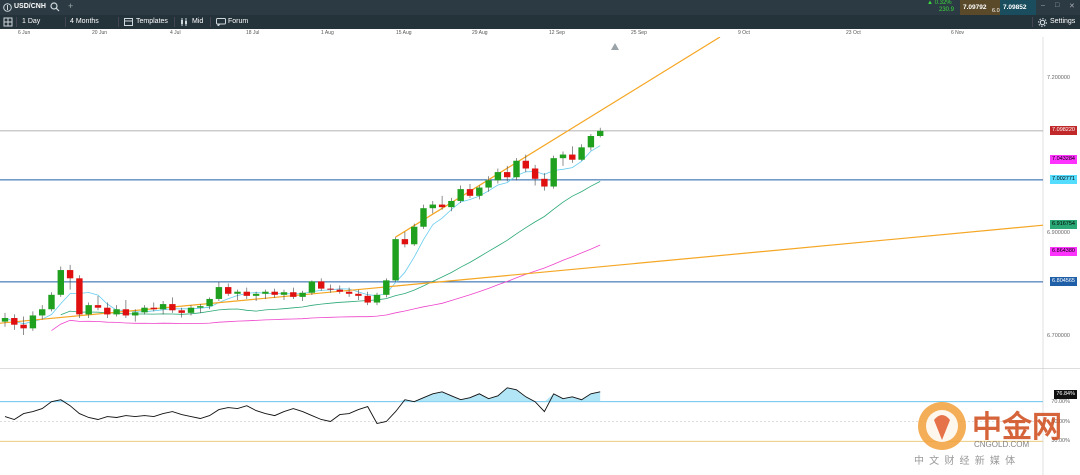 Image resolution: width=1080 pixels, height=475 pixels. What do you see at coordinates (31, 21) in the screenshot?
I see `timeframe-select: 1 Day` at bounding box center [31, 21].